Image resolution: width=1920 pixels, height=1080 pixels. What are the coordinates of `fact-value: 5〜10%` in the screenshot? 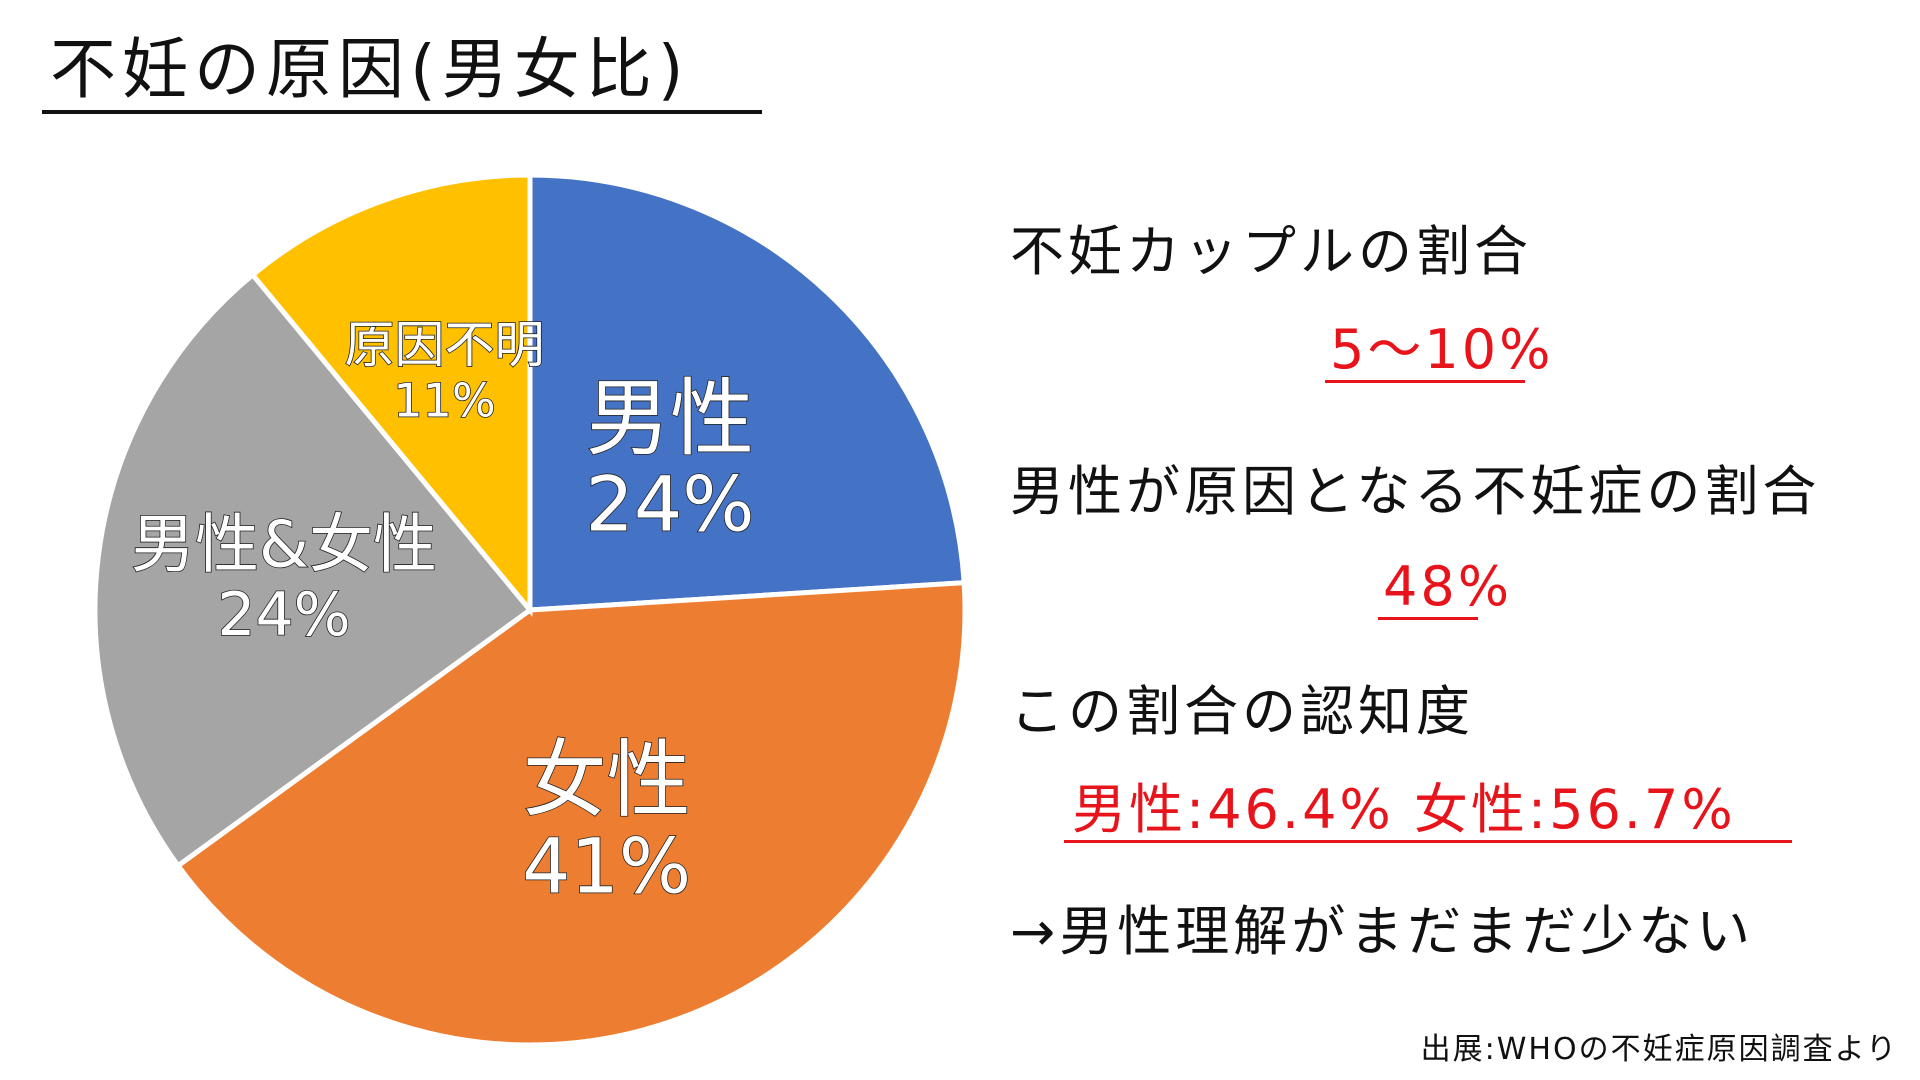 It's located at (1442, 349).